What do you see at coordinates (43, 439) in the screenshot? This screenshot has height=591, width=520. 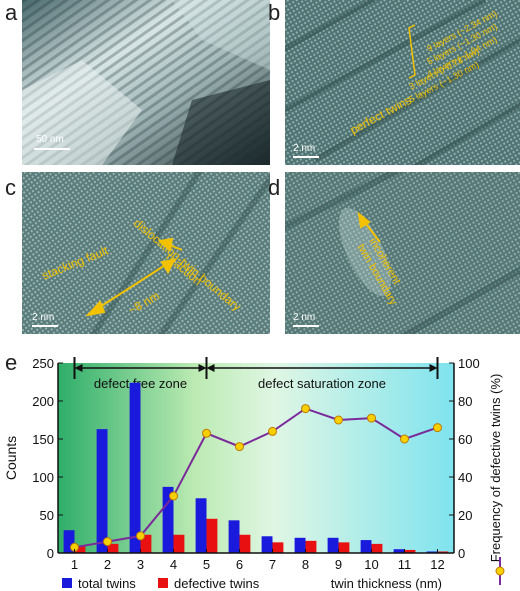 I see `y-tick-label: 150` at bounding box center [43, 439].